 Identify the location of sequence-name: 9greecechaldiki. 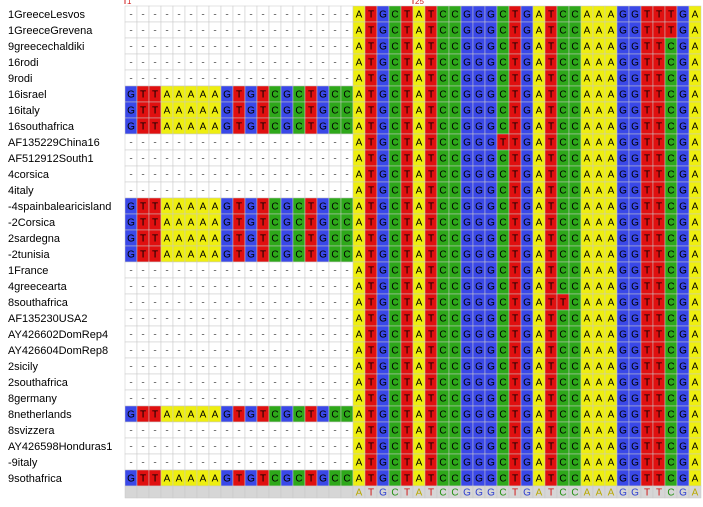
(46, 47).